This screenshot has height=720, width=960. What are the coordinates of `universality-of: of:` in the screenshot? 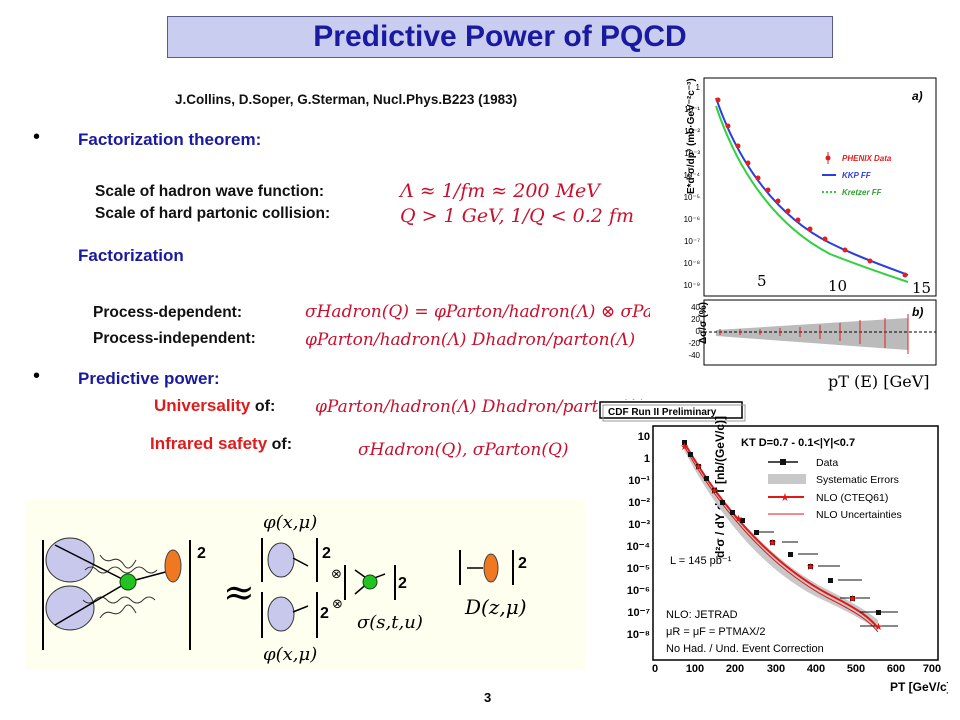 It's located at (263, 406).